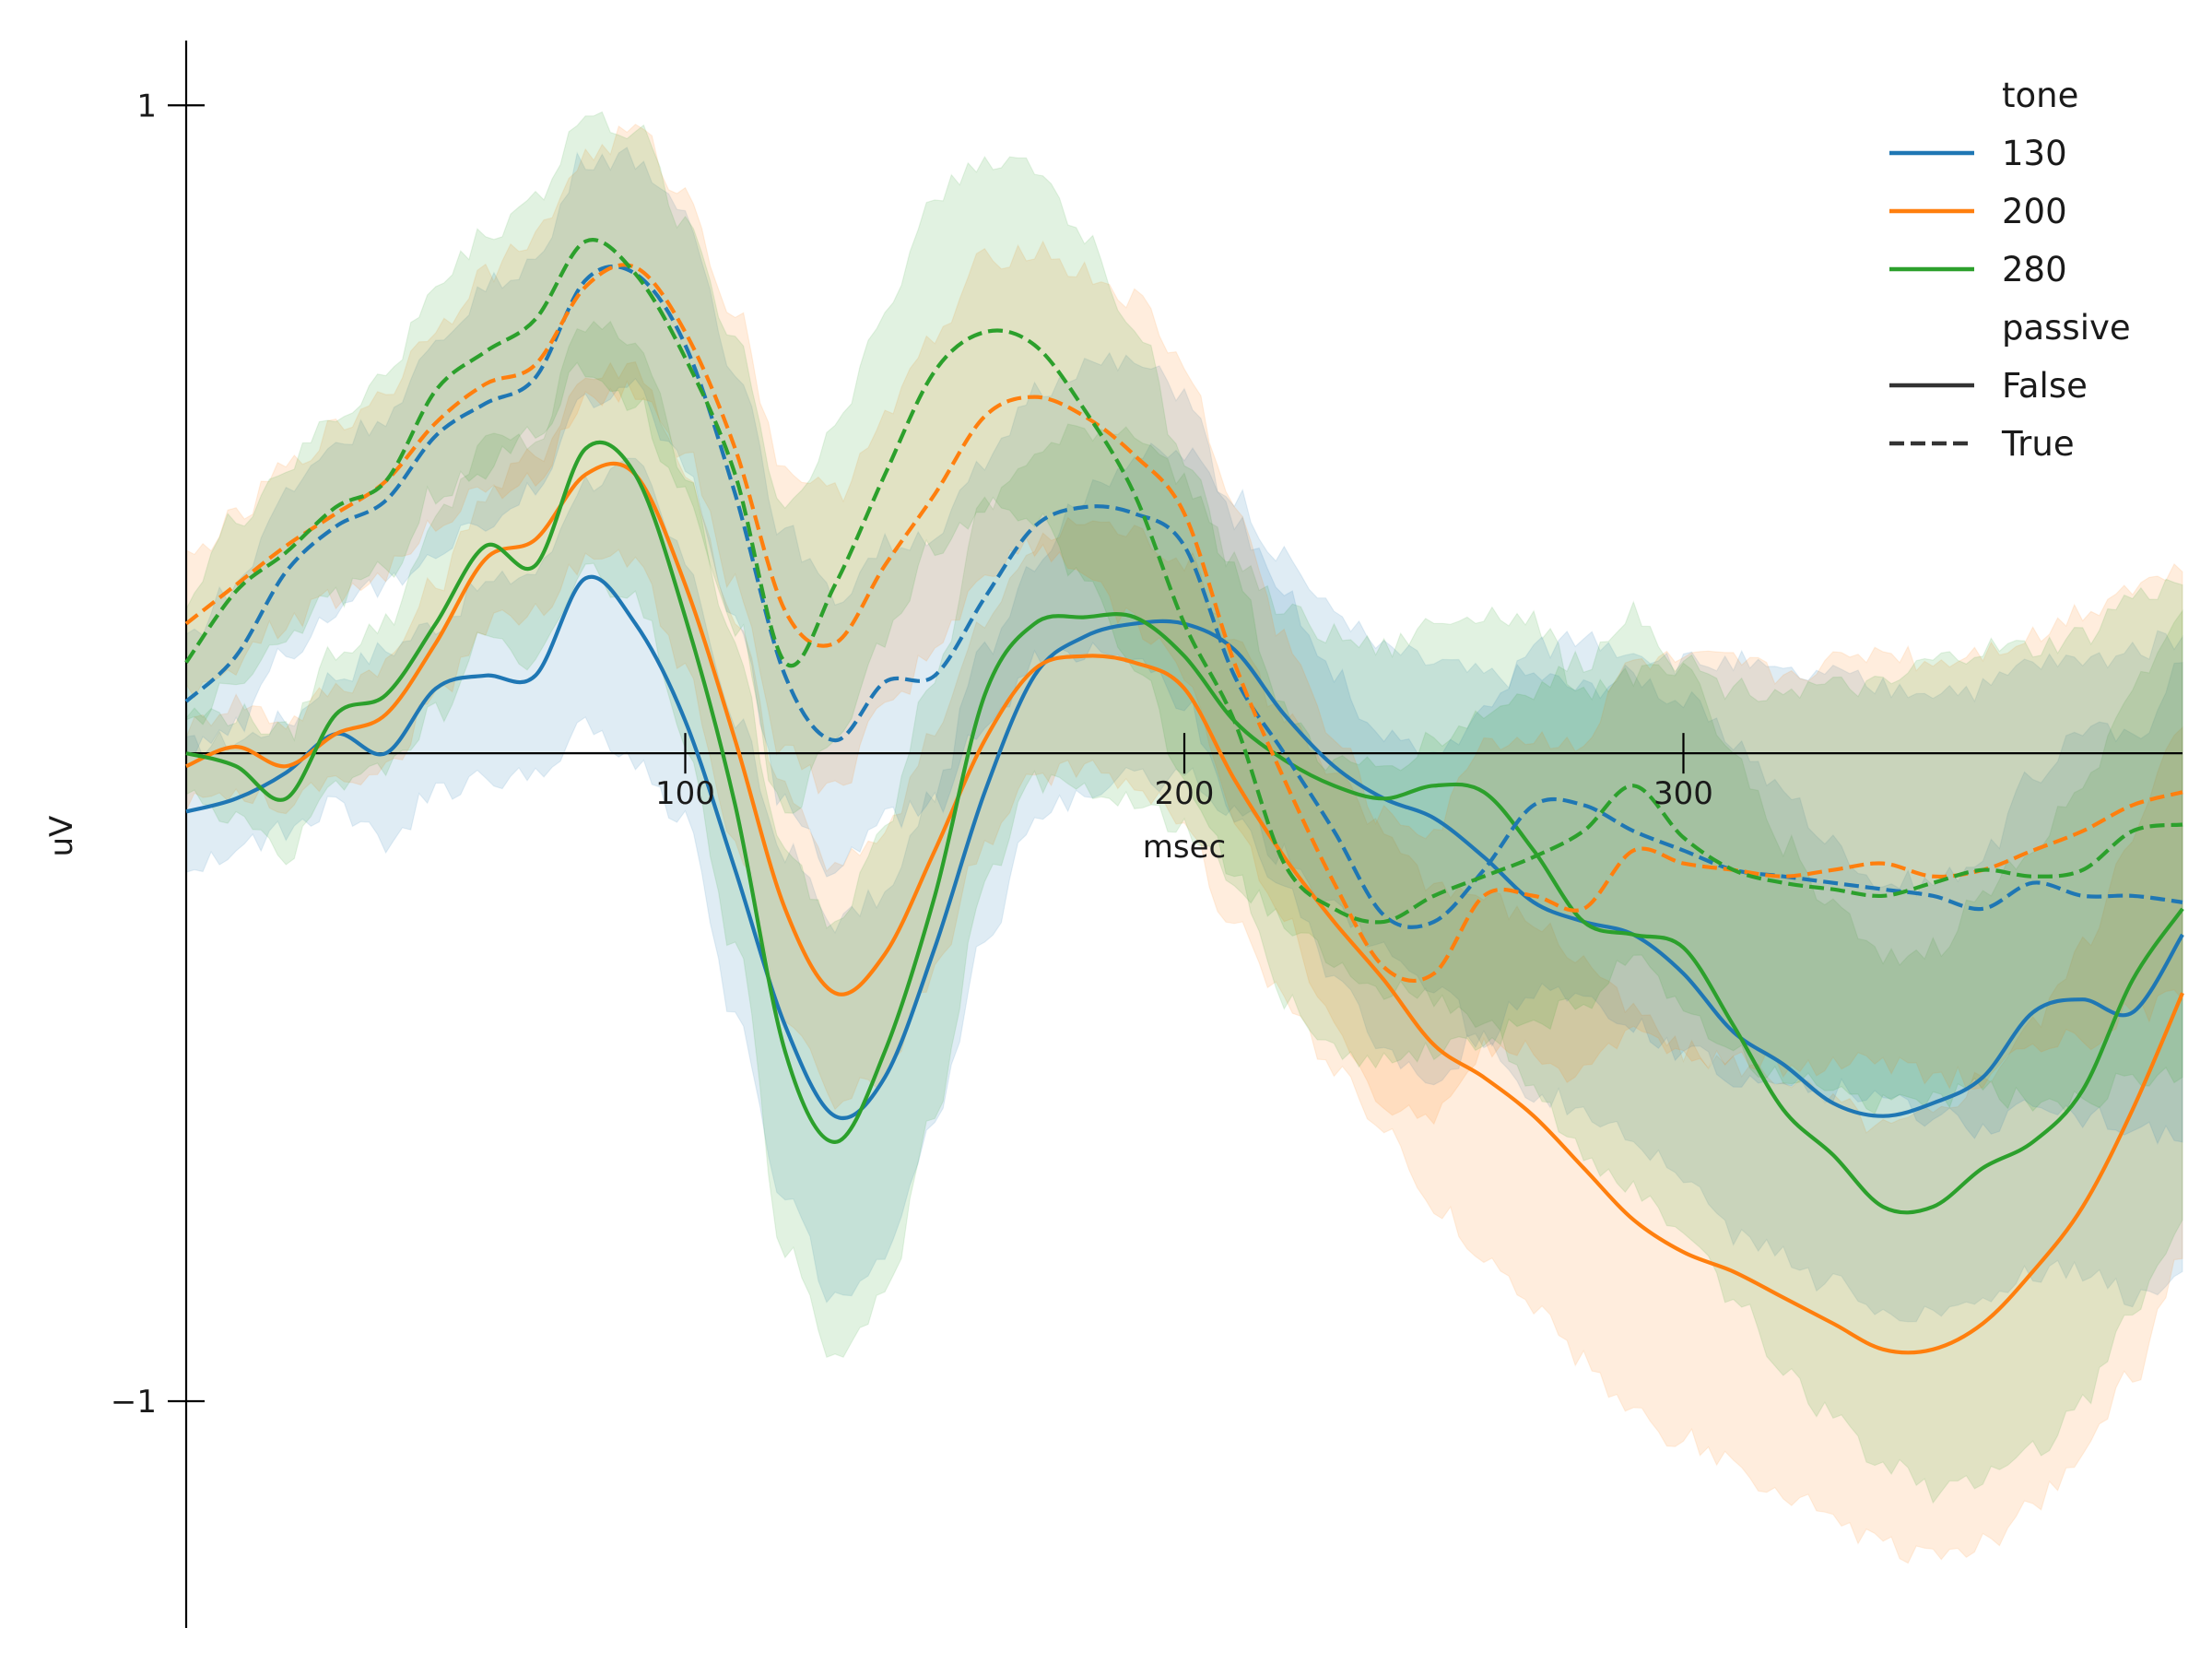 The height and width of the screenshot is (1663, 2212). Describe the element at coordinates (2045, 386) in the screenshot. I see `legend-entry-label: False` at that location.